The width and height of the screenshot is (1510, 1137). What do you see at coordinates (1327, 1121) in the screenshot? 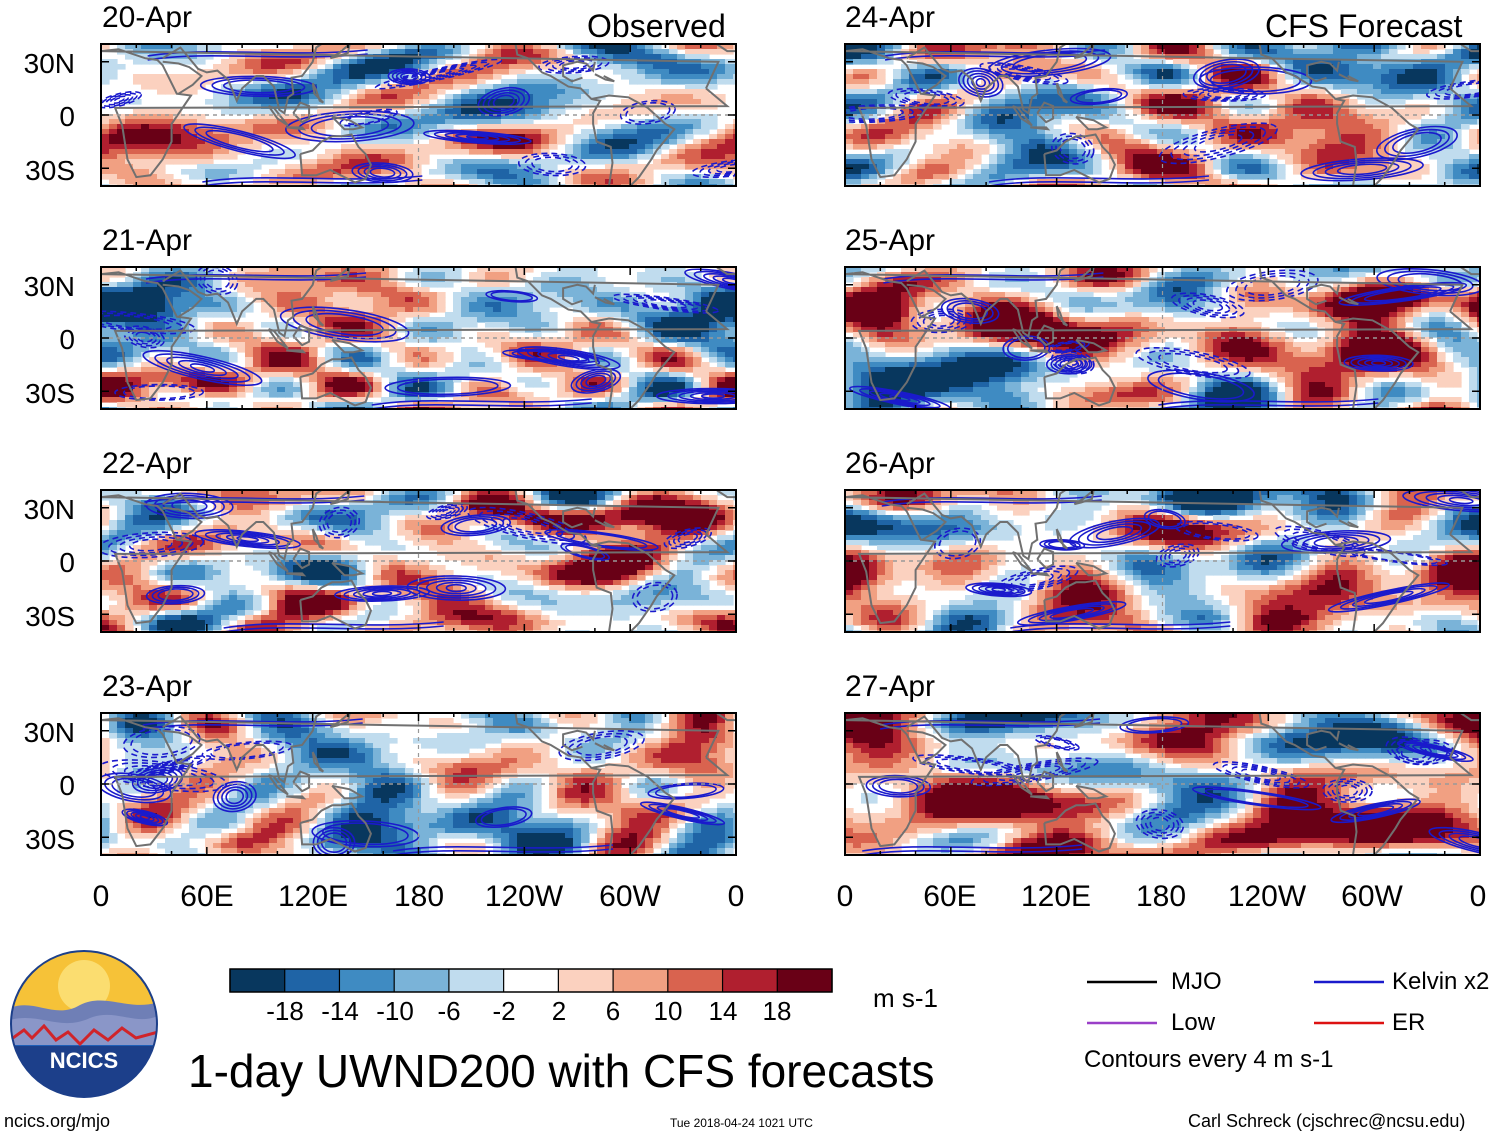
I see `footer-credit: Carl Schreck (cjschrec@ncsu.edu)` at bounding box center [1327, 1121].